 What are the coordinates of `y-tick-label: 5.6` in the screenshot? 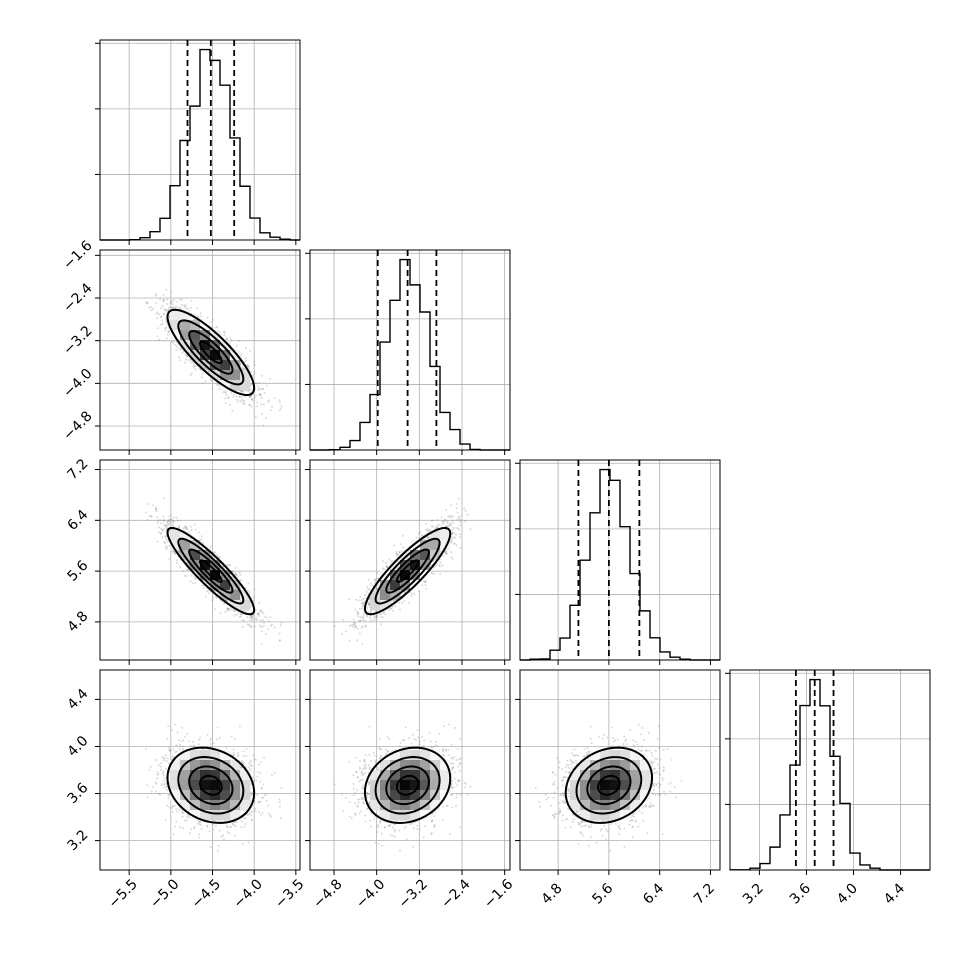 It's located at (77, 571).